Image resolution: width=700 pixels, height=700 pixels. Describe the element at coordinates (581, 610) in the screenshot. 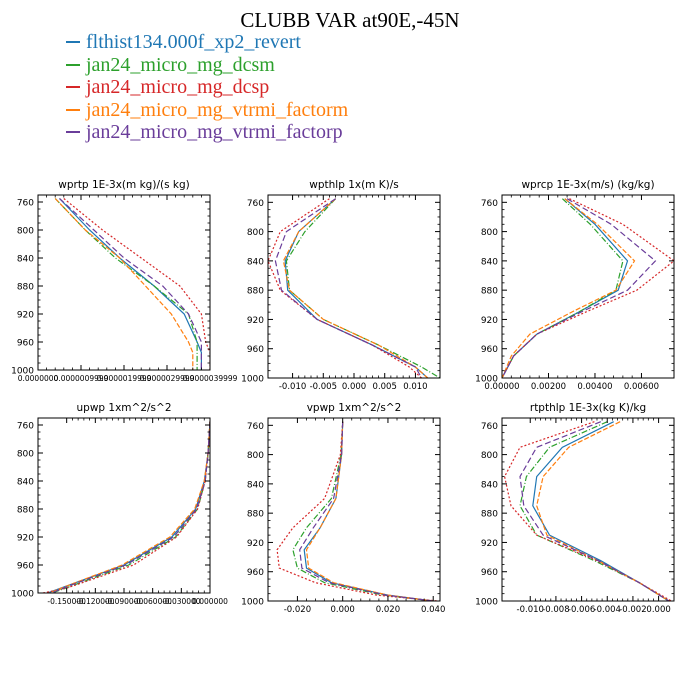

I see `x-tick-label: -0.006` at that location.